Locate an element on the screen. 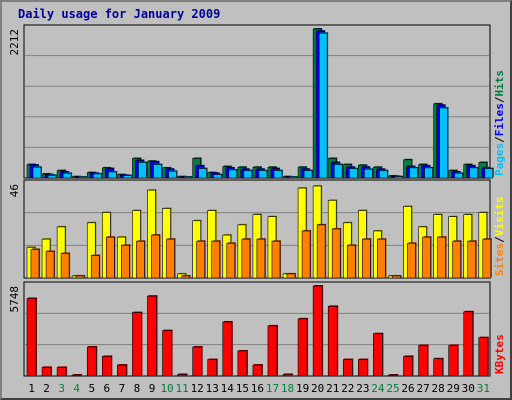 This screenshot has width=512, height=400. x-tick-label-day-9: 9 is located at coordinates (152, 388).